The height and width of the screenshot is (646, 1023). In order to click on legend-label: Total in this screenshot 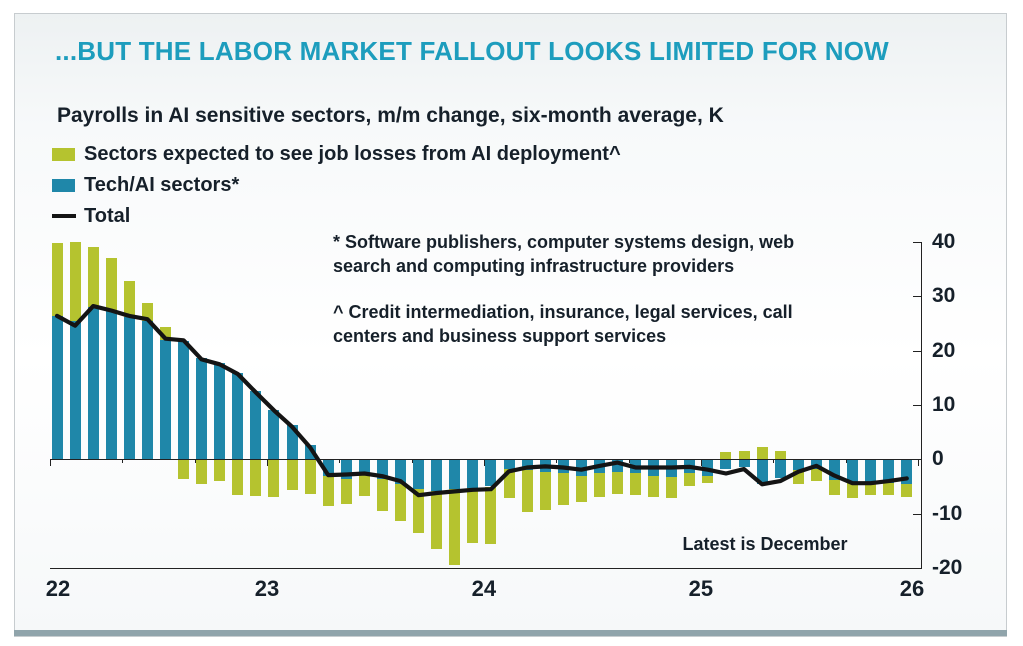, I will do `click(107, 215)`.